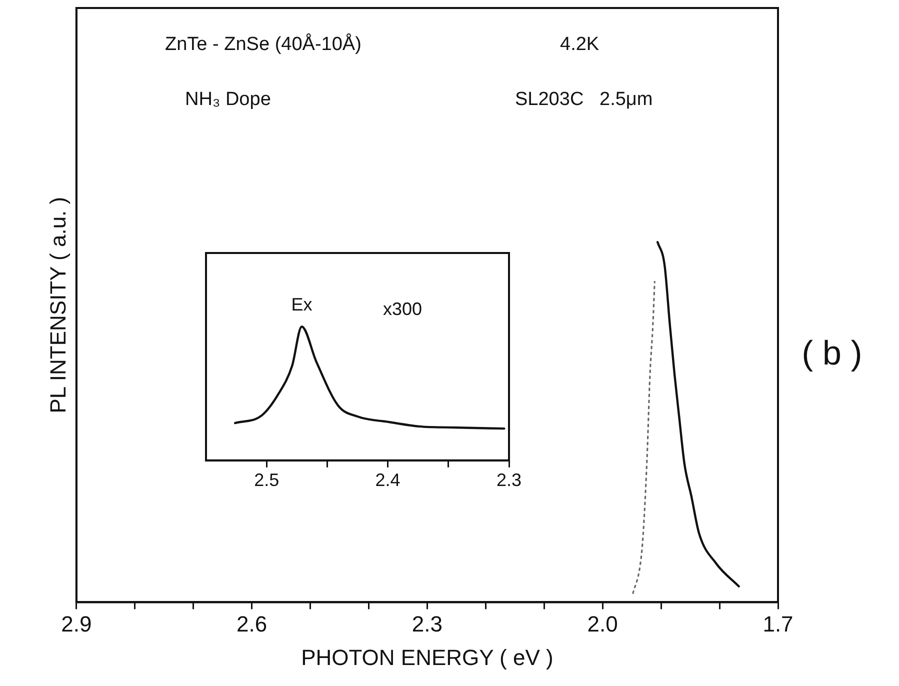  Describe the element at coordinates (267, 480) in the screenshot. I see `x-tick-label: 2.5` at that location.